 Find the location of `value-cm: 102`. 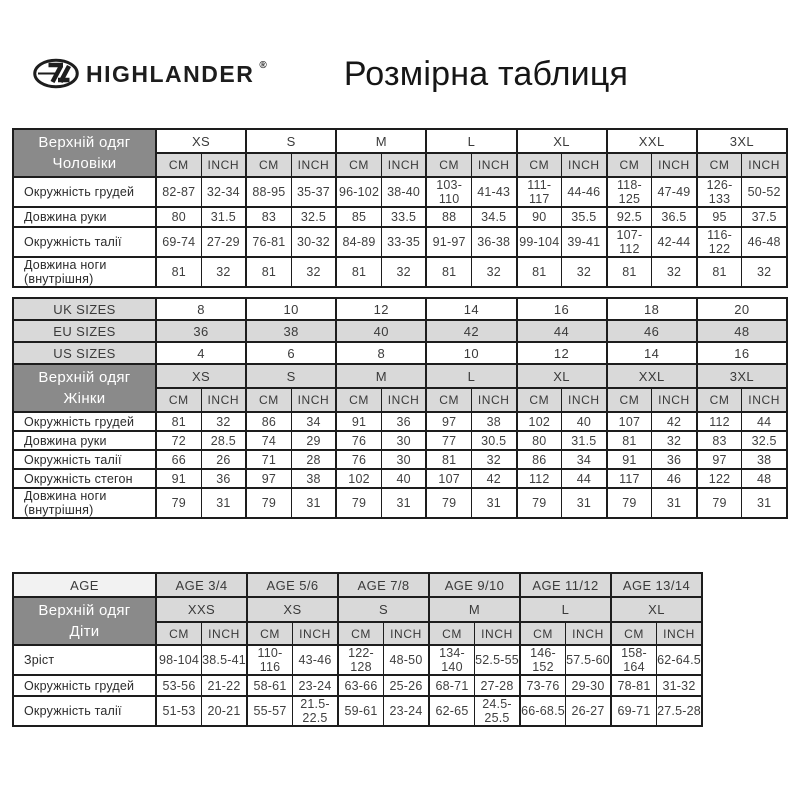

value-cm: 102 is located at coordinates (358, 478).